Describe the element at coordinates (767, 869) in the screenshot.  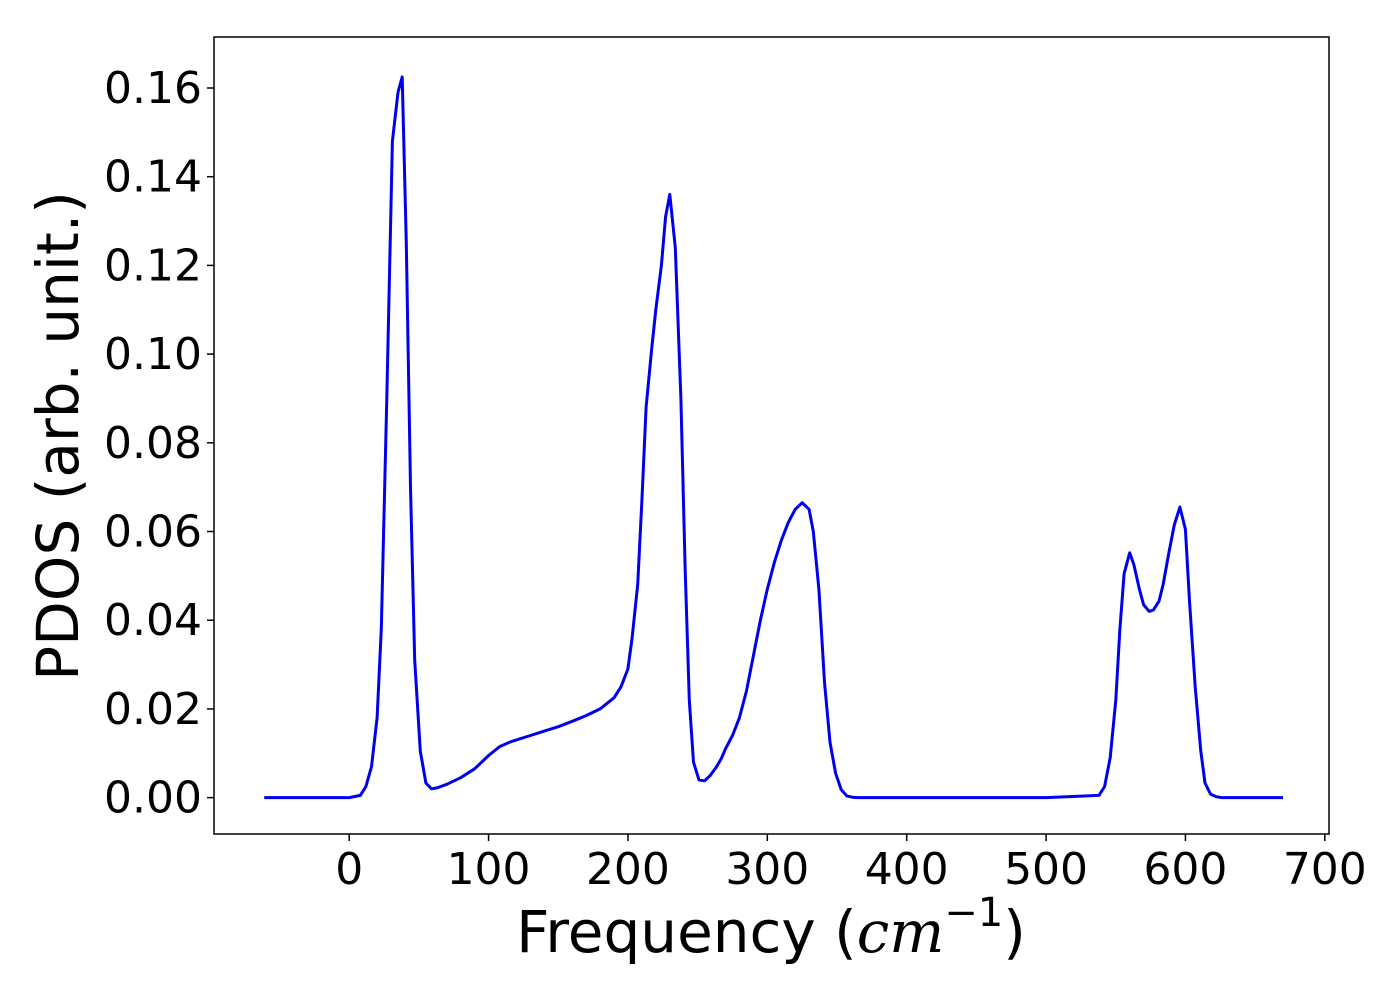
I see `x-tick-label: 300` at that location.